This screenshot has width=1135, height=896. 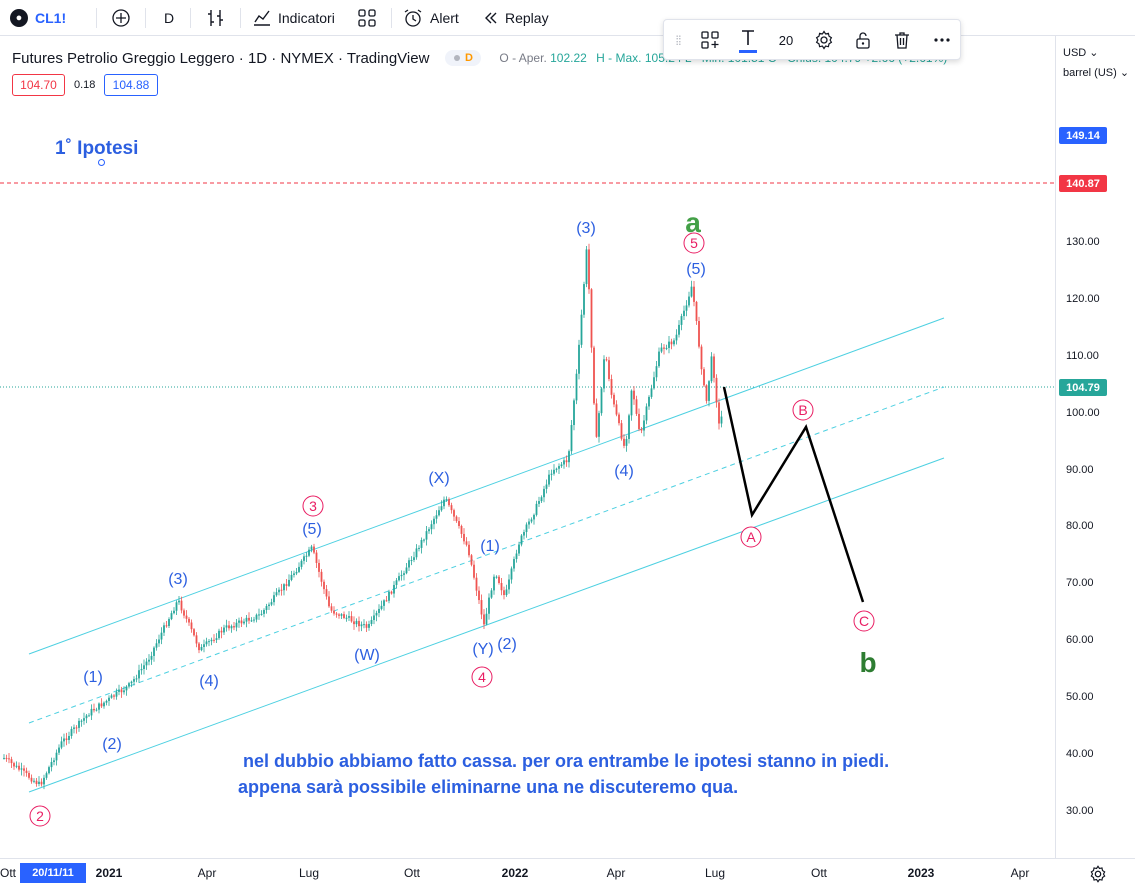 What do you see at coordinates (1096, 73) in the screenshot?
I see `unit-selector: barrel (US) ⌄` at bounding box center [1096, 73].